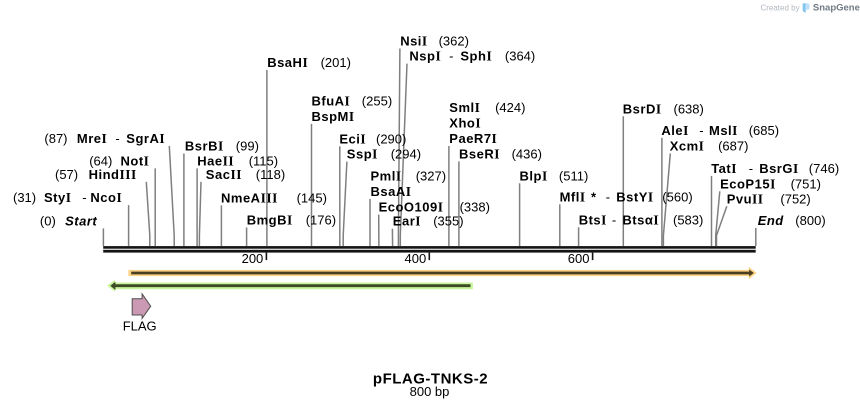  I want to click on svg-text: SnapGene, so click(836, 7).